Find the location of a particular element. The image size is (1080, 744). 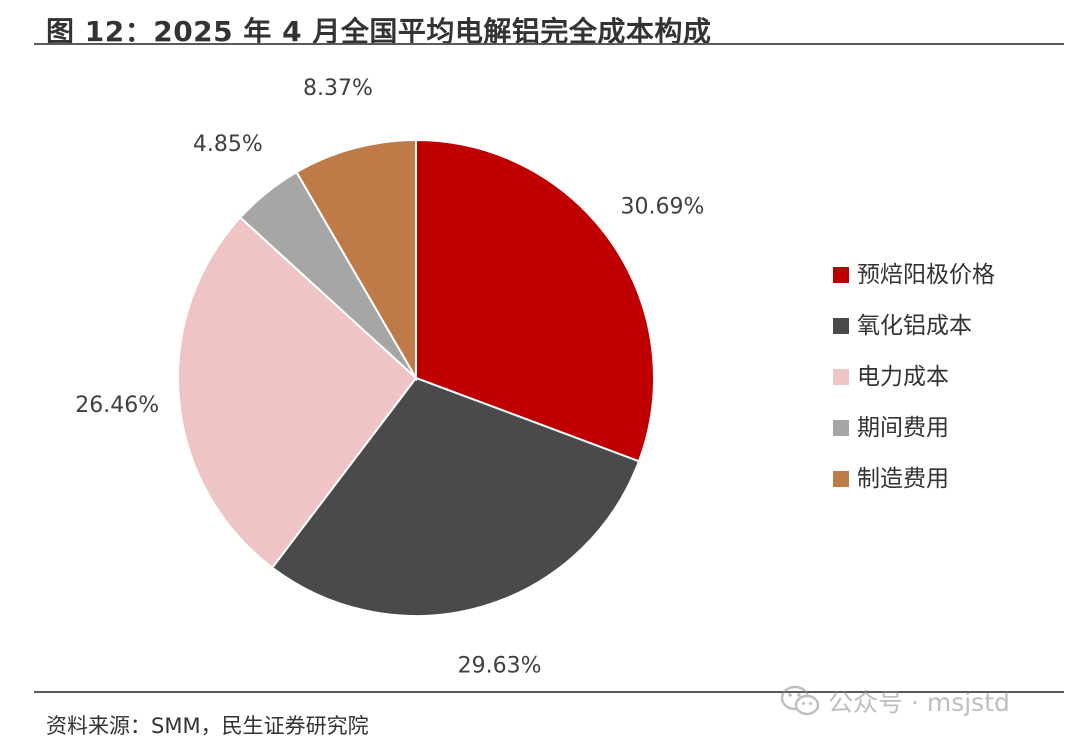

legend-label: 氧化铝成本 is located at coordinates (914, 326).